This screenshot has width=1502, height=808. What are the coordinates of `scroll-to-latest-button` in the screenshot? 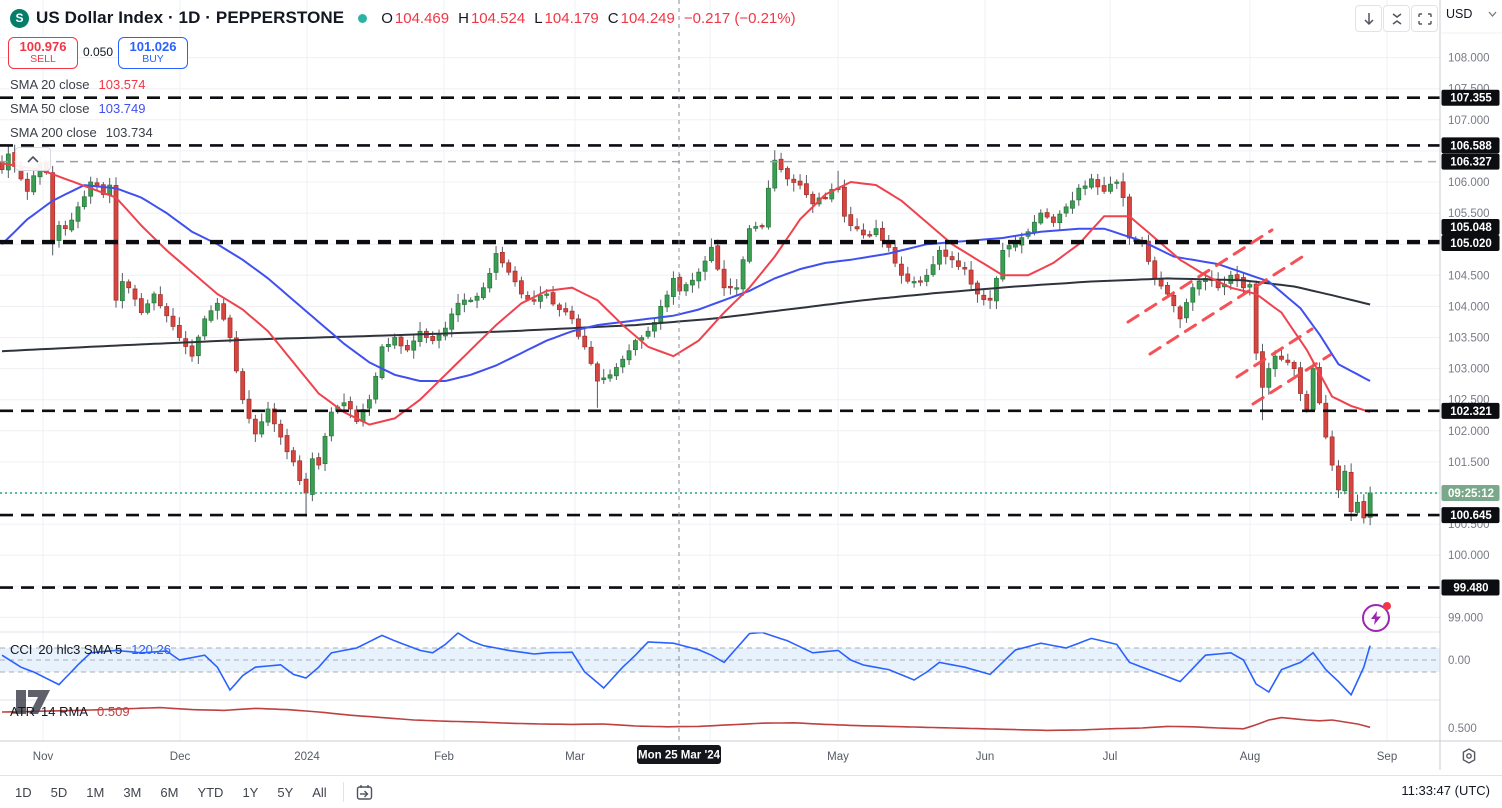 It's located at (1368, 18).